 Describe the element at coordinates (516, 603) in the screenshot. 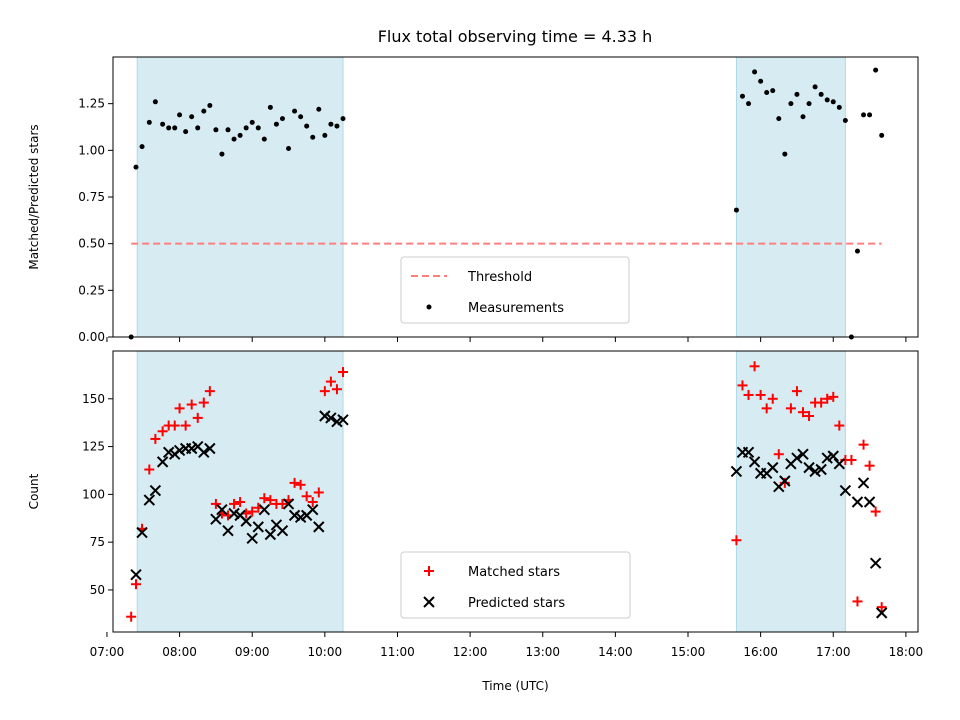

I see `legend-label-predicted-stars: Predicted stars` at that location.